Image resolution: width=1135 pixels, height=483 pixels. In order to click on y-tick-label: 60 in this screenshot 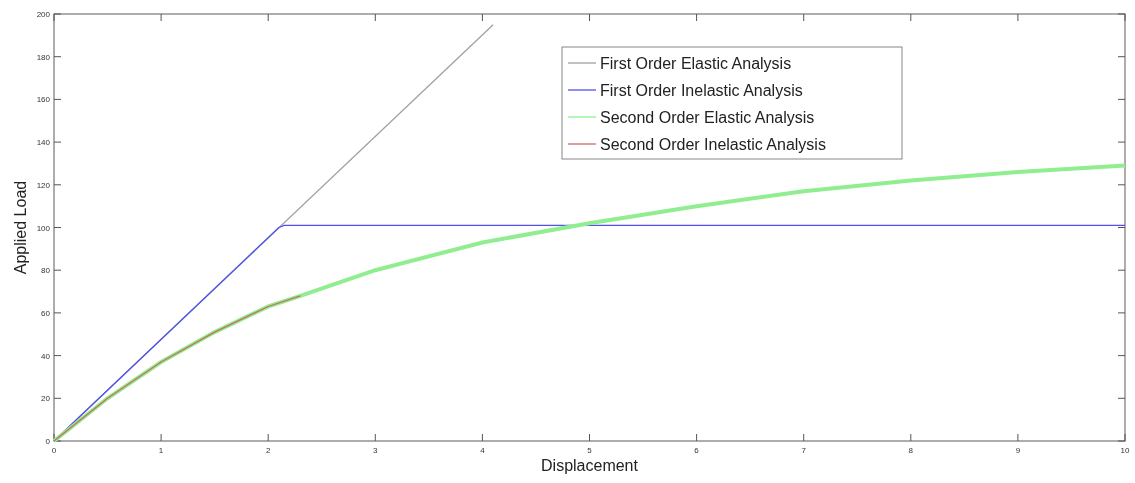, I will do `click(46, 313)`.